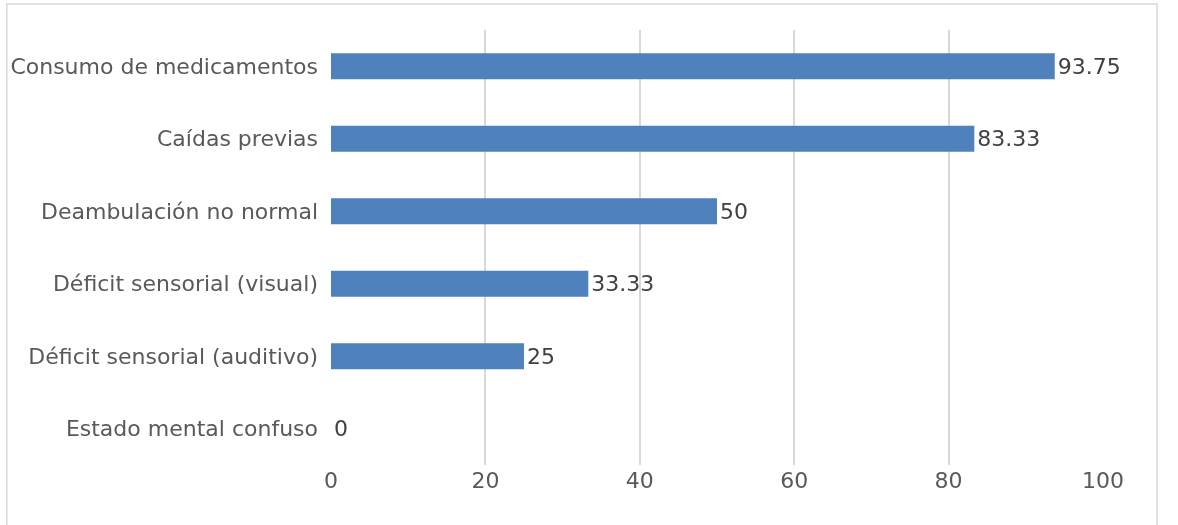 The image size is (1178, 525). Describe the element at coordinates (185, 284) in the screenshot. I see `y-tick-label: Déficit sensorial (visual)` at that location.